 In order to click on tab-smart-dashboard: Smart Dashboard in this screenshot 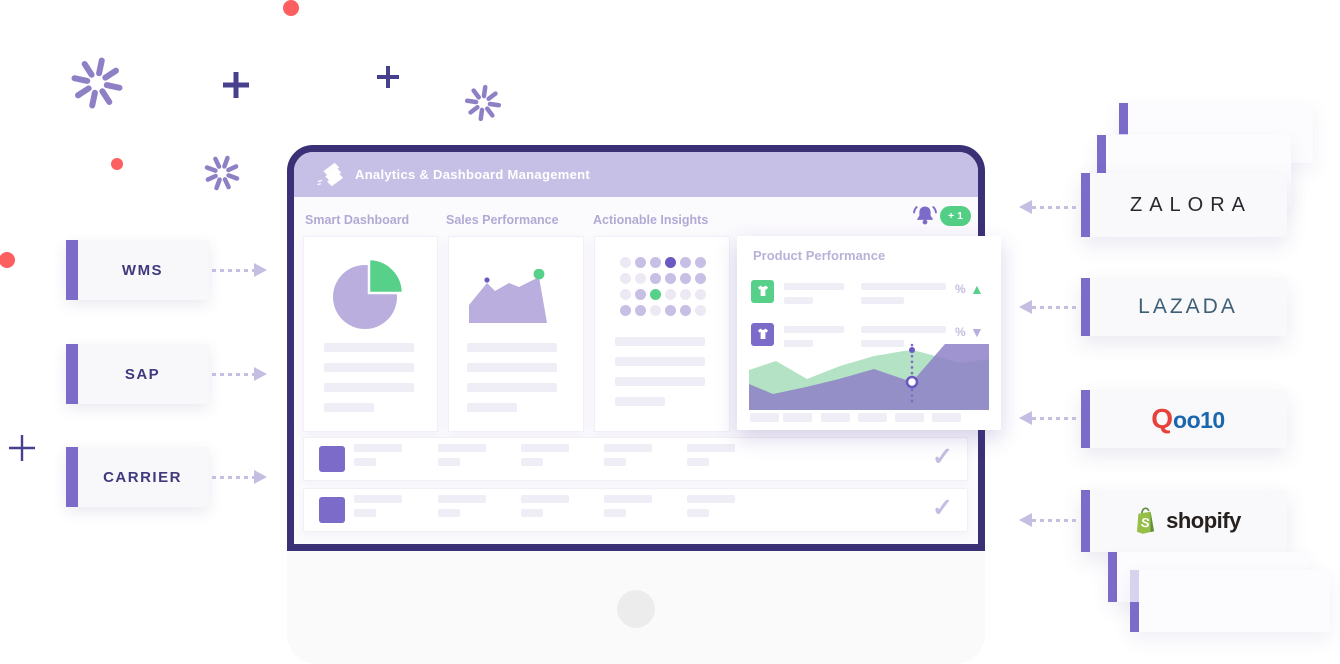, I will do `click(357, 220)`.